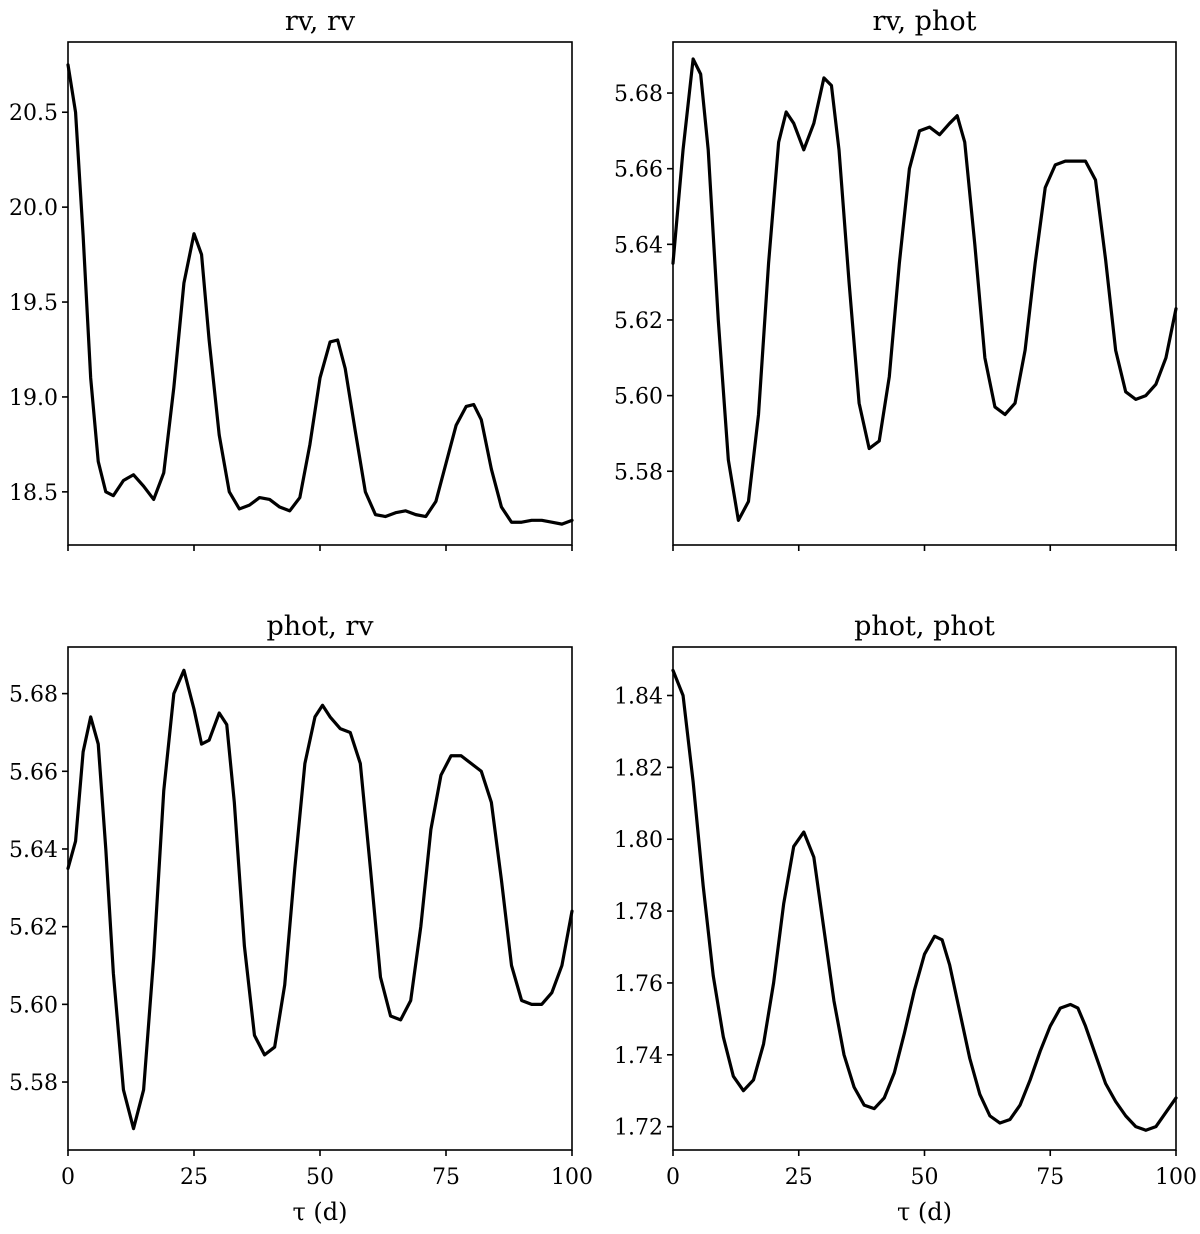 This screenshot has width=1200, height=1234. What do you see at coordinates (638, 1056) in the screenshot?
I see `y-tick-label: 1.74` at bounding box center [638, 1056].